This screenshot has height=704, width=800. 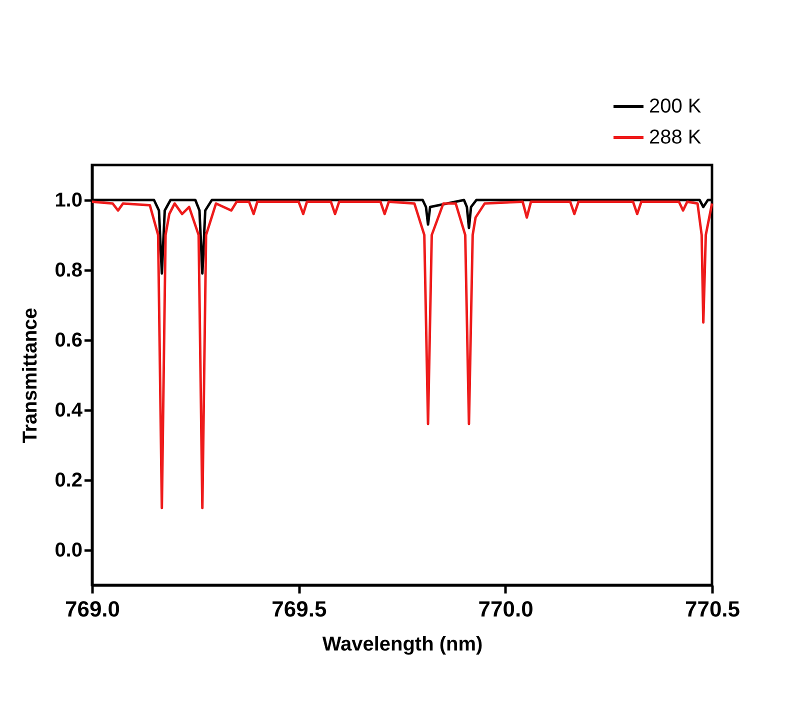 What do you see at coordinates (92, 609) in the screenshot?
I see `x-tick-label: 769.0` at bounding box center [92, 609].